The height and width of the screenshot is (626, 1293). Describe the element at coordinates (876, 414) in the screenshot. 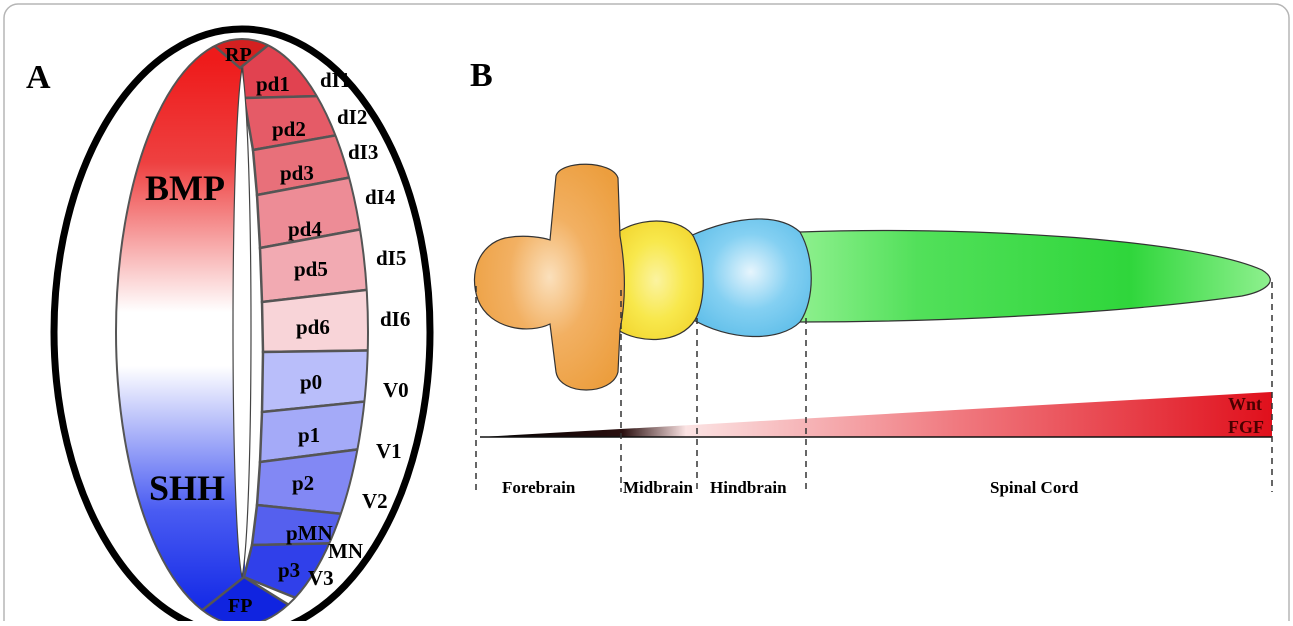

I see `wnt-fgf-gradient` at that location.